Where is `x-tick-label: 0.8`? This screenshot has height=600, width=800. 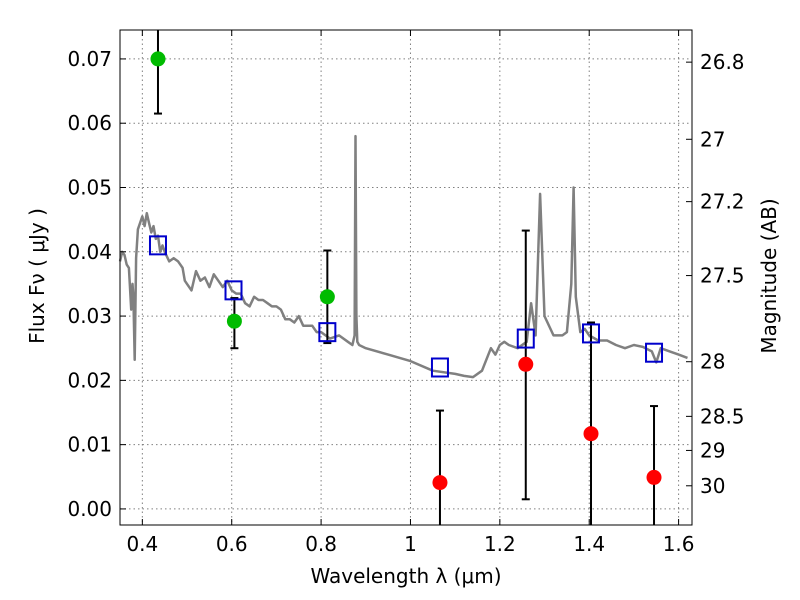 x-tick-label: 0.8 is located at coordinates (321, 544).